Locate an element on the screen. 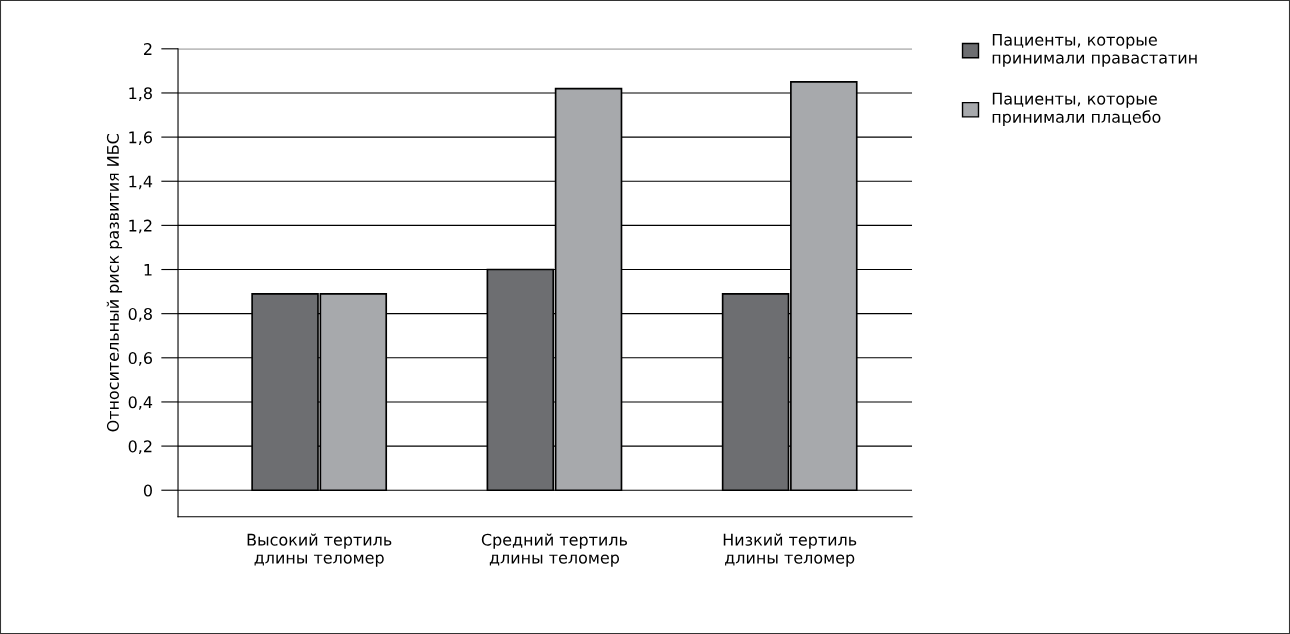 This screenshot has height=634, width=1290. legend-label: Пациенты, которые принимали плацебо is located at coordinates (1076, 109).